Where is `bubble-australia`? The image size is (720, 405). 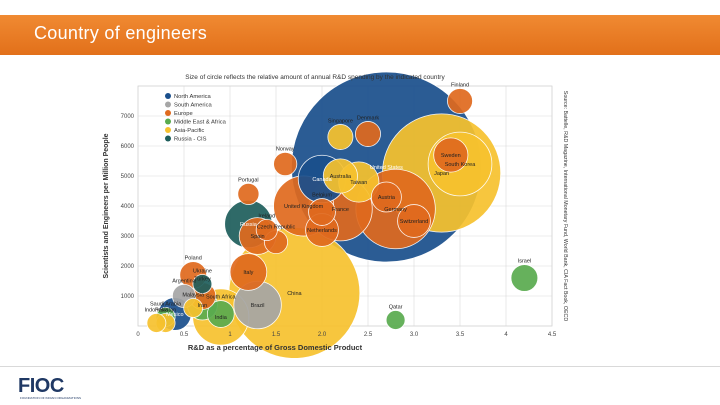
bubble-australia is located at coordinates (340, 176).